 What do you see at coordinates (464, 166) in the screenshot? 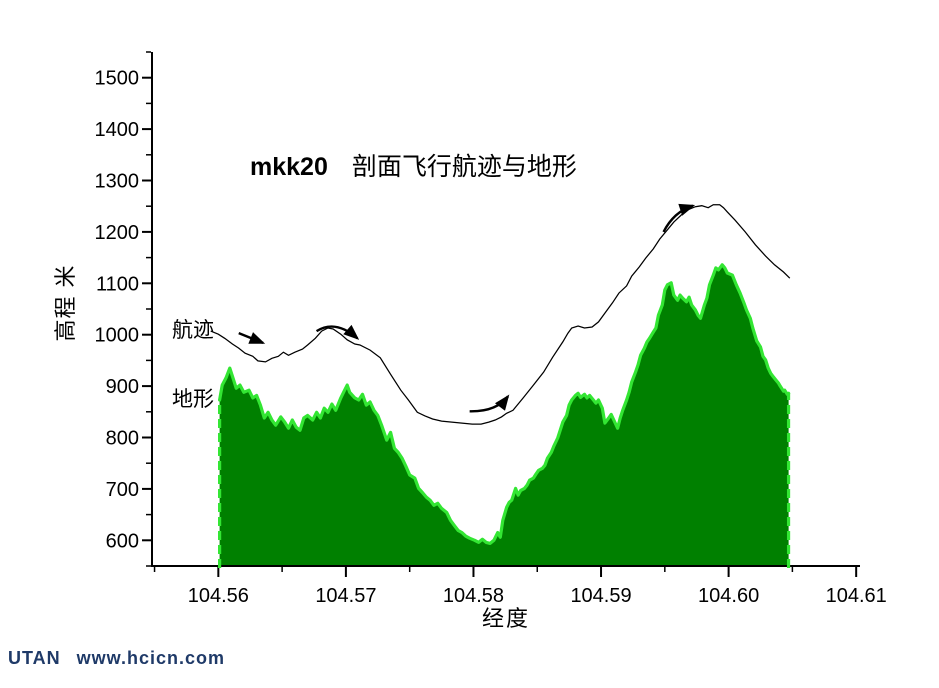
I see `chart-title-text: 剖面飞行航迹与地形` at bounding box center [464, 166].